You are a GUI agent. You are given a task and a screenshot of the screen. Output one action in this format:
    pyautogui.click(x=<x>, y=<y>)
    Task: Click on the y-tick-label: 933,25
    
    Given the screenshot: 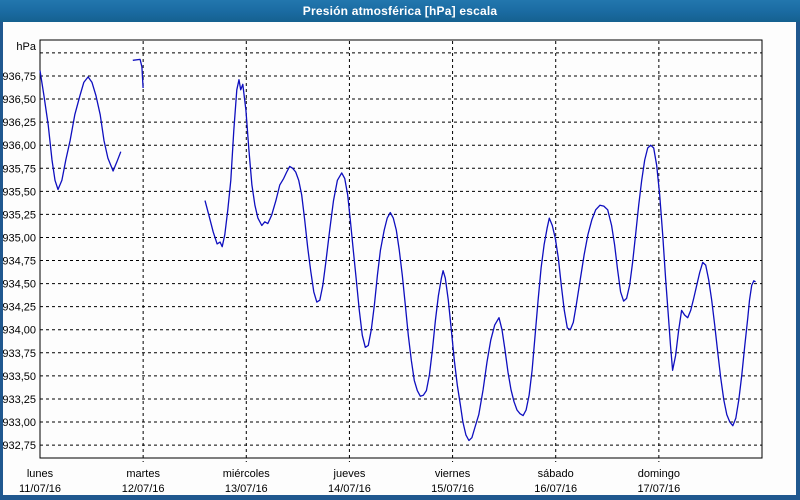 What is the action you would take?
    pyautogui.click(x=19, y=400)
    